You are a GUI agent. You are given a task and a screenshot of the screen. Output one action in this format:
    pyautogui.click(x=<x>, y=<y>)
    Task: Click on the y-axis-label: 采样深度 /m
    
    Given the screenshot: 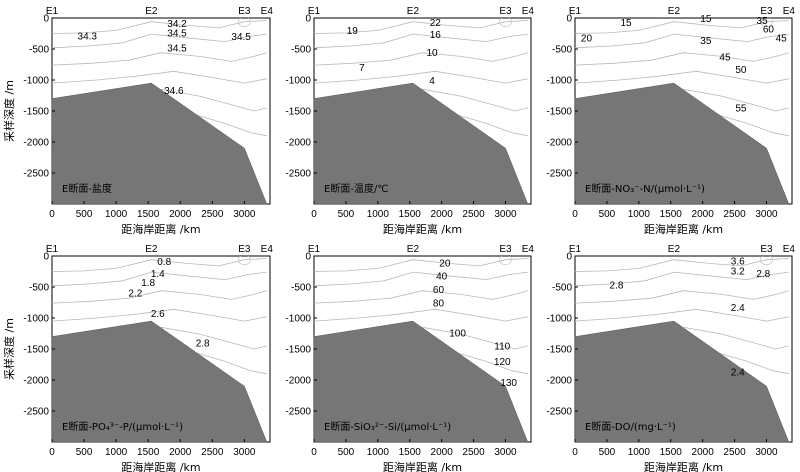 What is the action you would take?
    pyautogui.click(x=9, y=111)
    